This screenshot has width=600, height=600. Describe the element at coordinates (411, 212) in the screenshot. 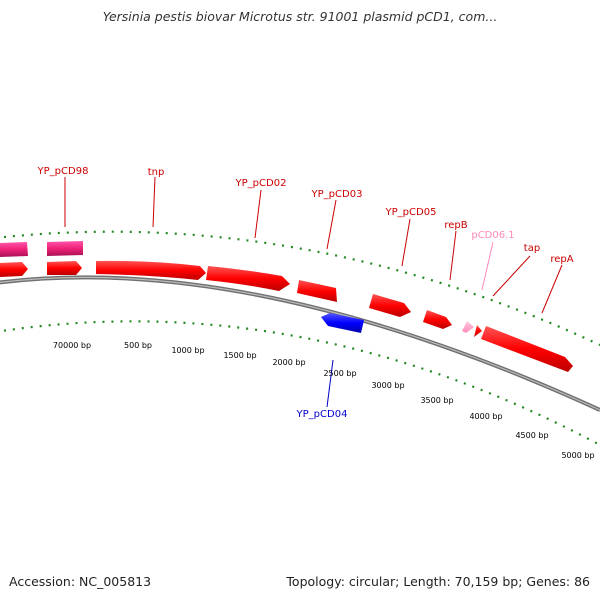

I see `gene-label-ypcd05: YP_pCD05` at that location.